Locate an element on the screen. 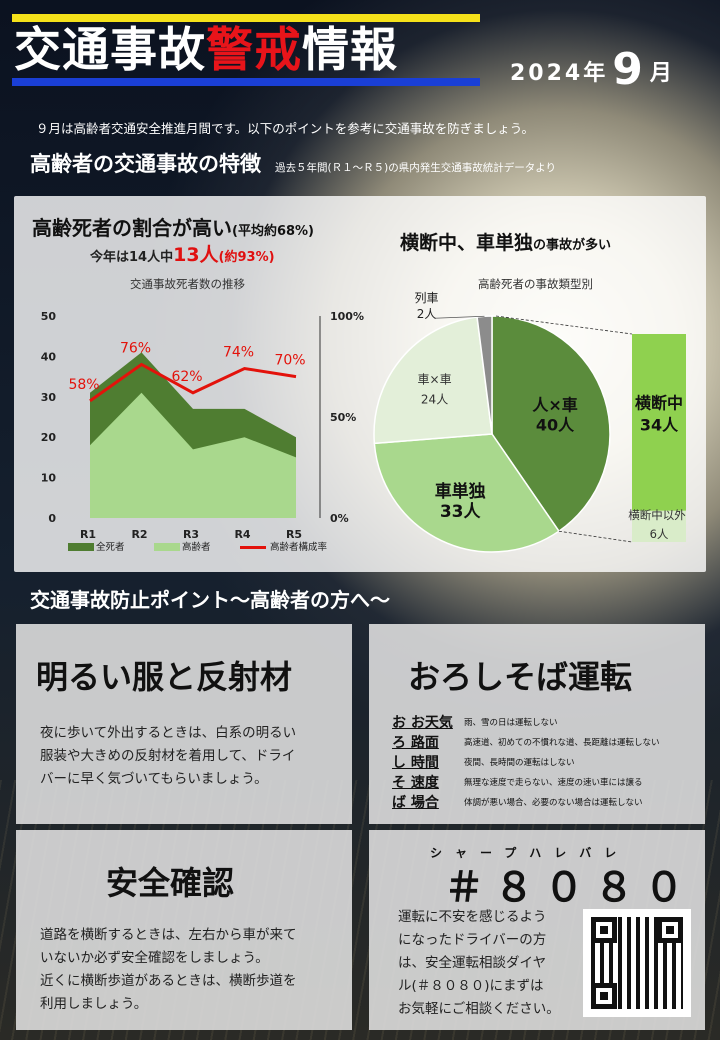 This screenshot has height=1040, width=720. hotline-line: になったドライバーの方 is located at coordinates (472, 940).